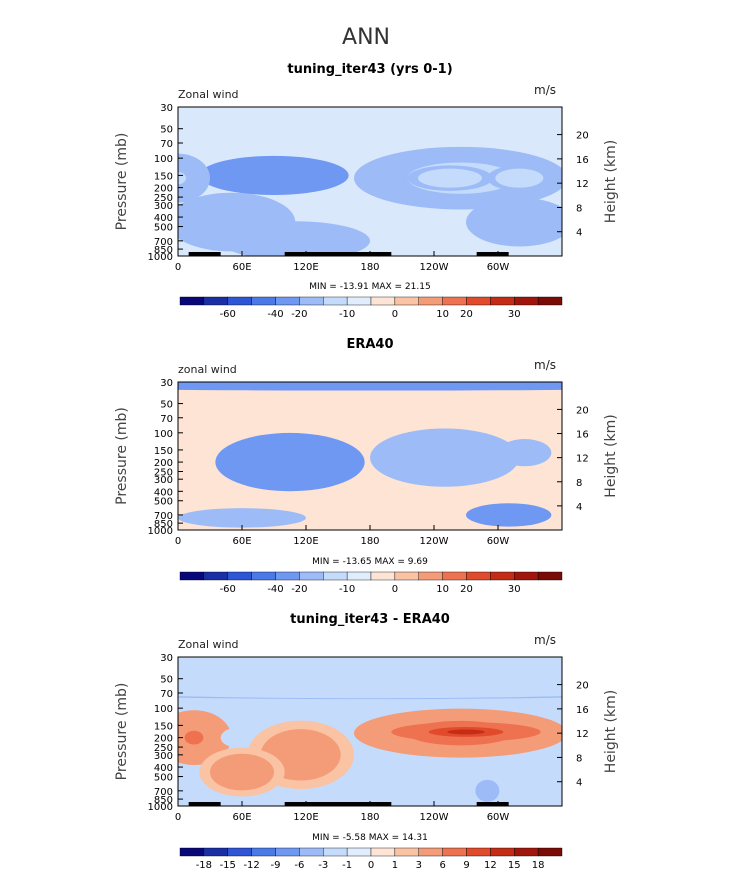 This screenshot has height=872, width=733. I want to click on x-tick-label: 120W, so click(434, 267).